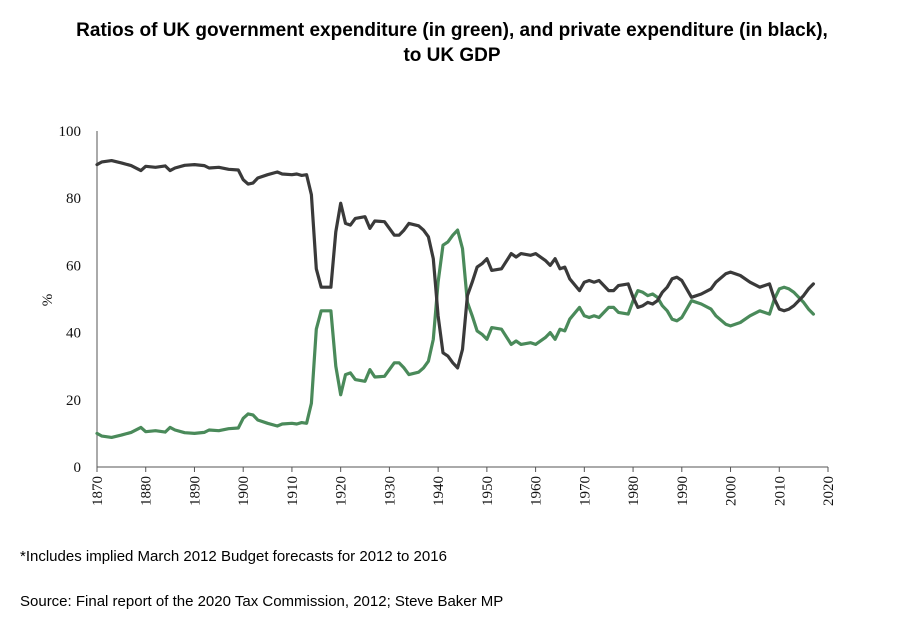 This screenshot has height=623, width=904. What do you see at coordinates (342, 491) in the screenshot?
I see `x-tick-label: 1920` at bounding box center [342, 491].